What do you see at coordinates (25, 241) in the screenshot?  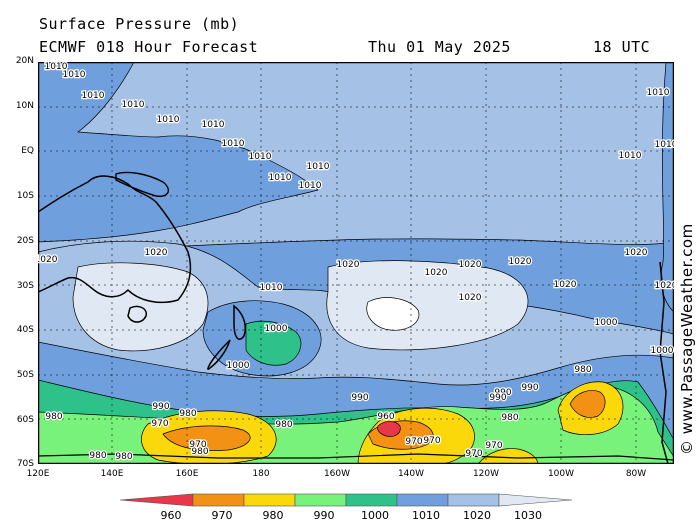 I see `lat-label-20s: 20S` at bounding box center [25, 241].